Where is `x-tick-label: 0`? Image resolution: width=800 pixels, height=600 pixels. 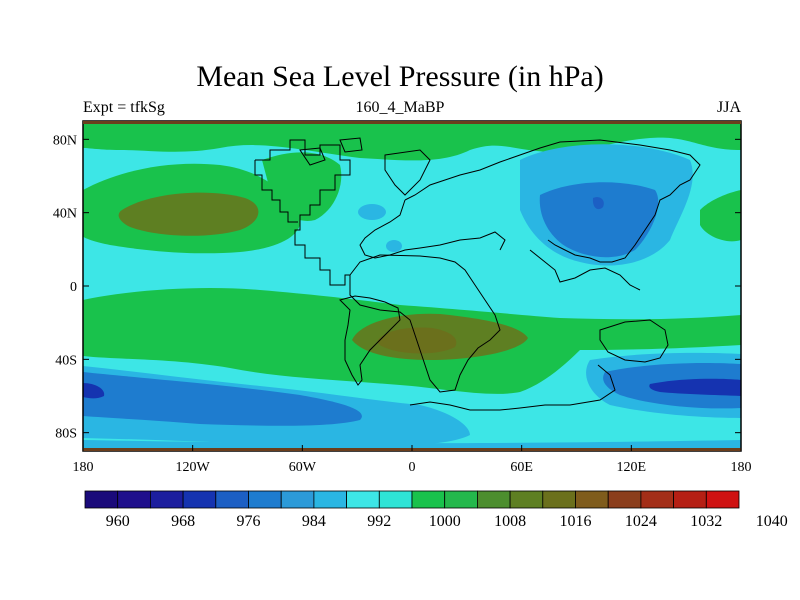 x-tick-label: 0 is located at coordinates (412, 467).